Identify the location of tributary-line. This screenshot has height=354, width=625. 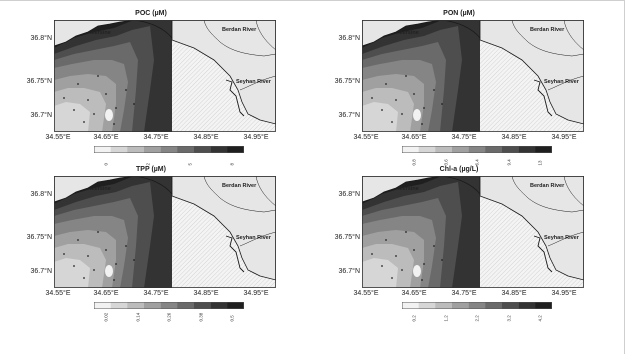
(573, 191).